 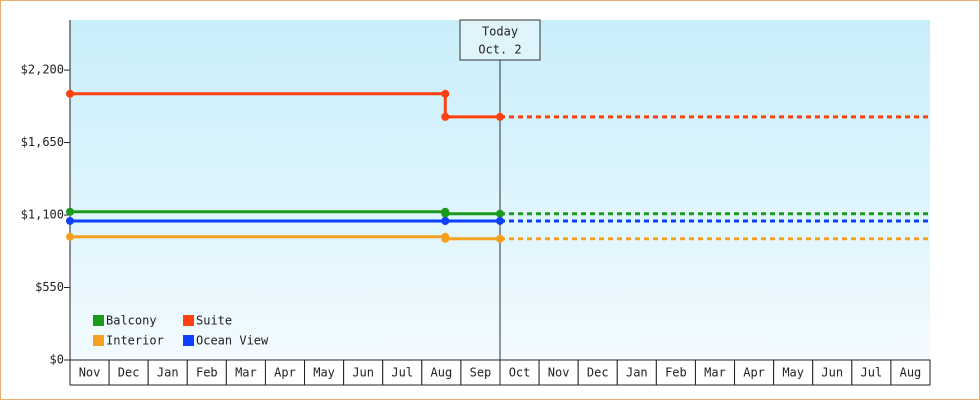 What do you see at coordinates (49, 287) in the screenshot?
I see `y-tick-label: $550` at bounding box center [49, 287].